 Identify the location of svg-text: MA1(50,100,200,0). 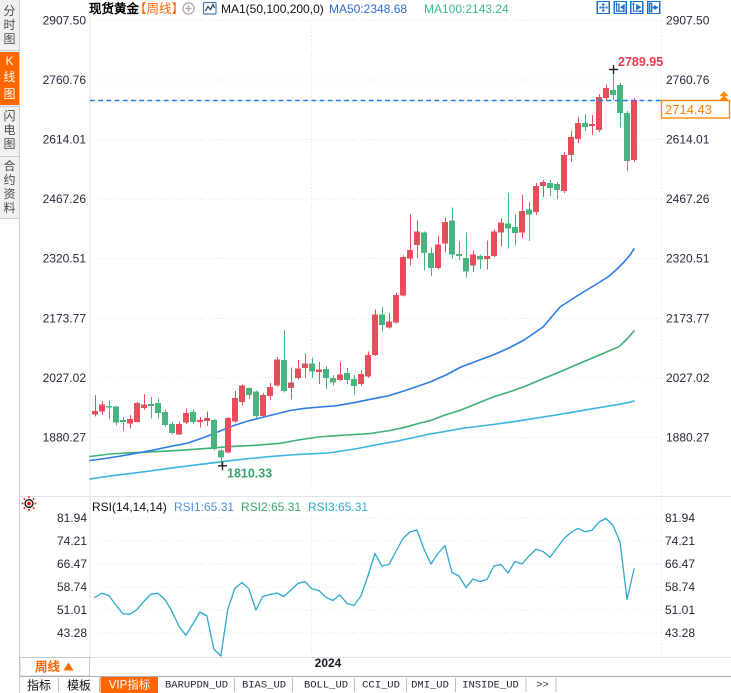
(272, 9).